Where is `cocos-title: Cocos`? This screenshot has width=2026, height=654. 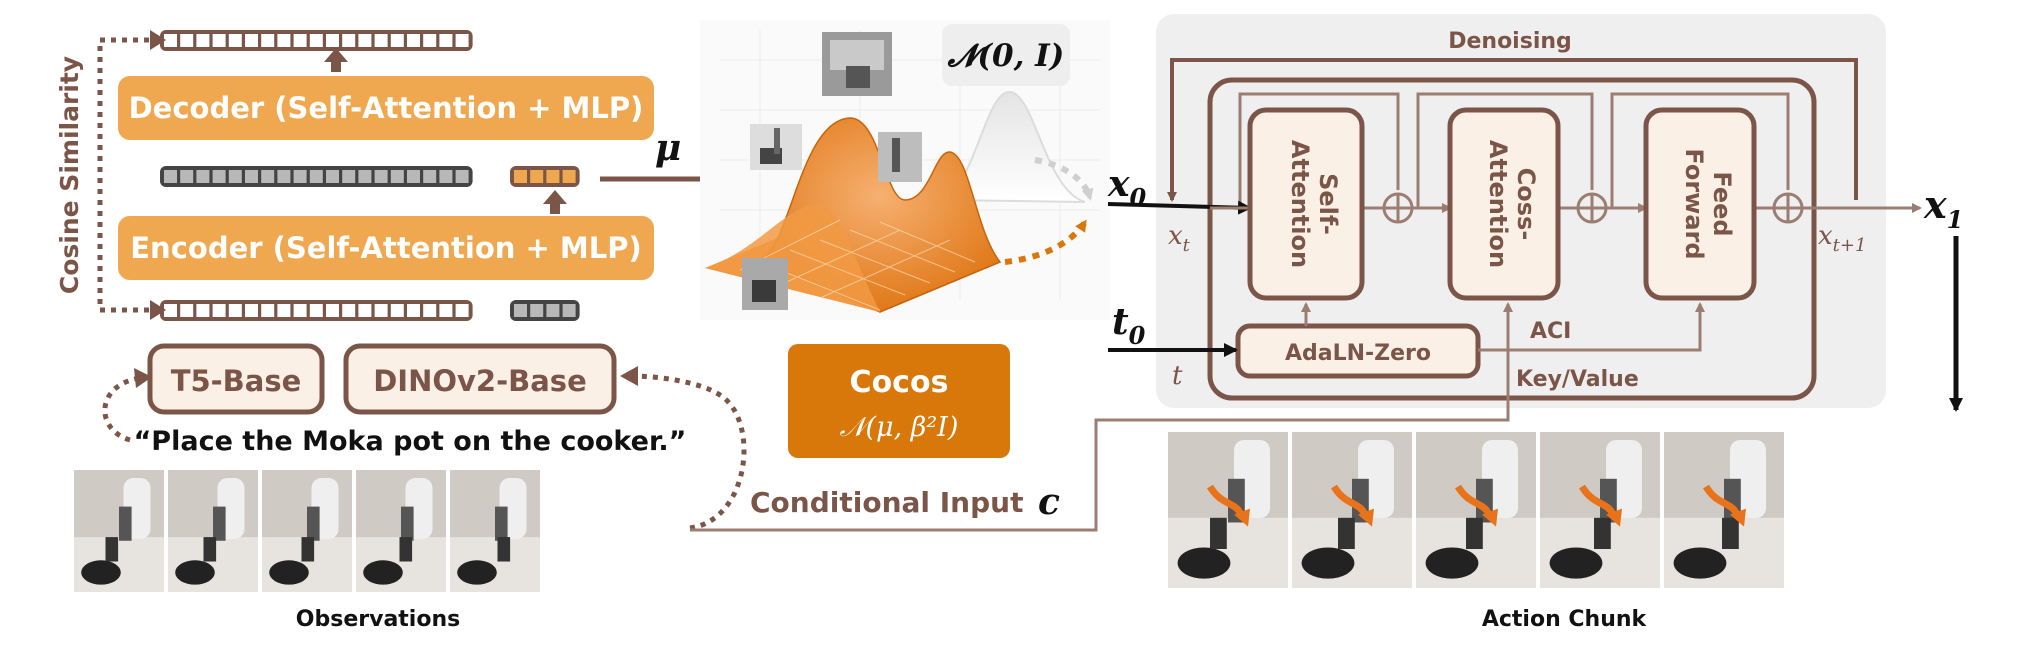 cocos-title: Cocos is located at coordinates (899, 382).